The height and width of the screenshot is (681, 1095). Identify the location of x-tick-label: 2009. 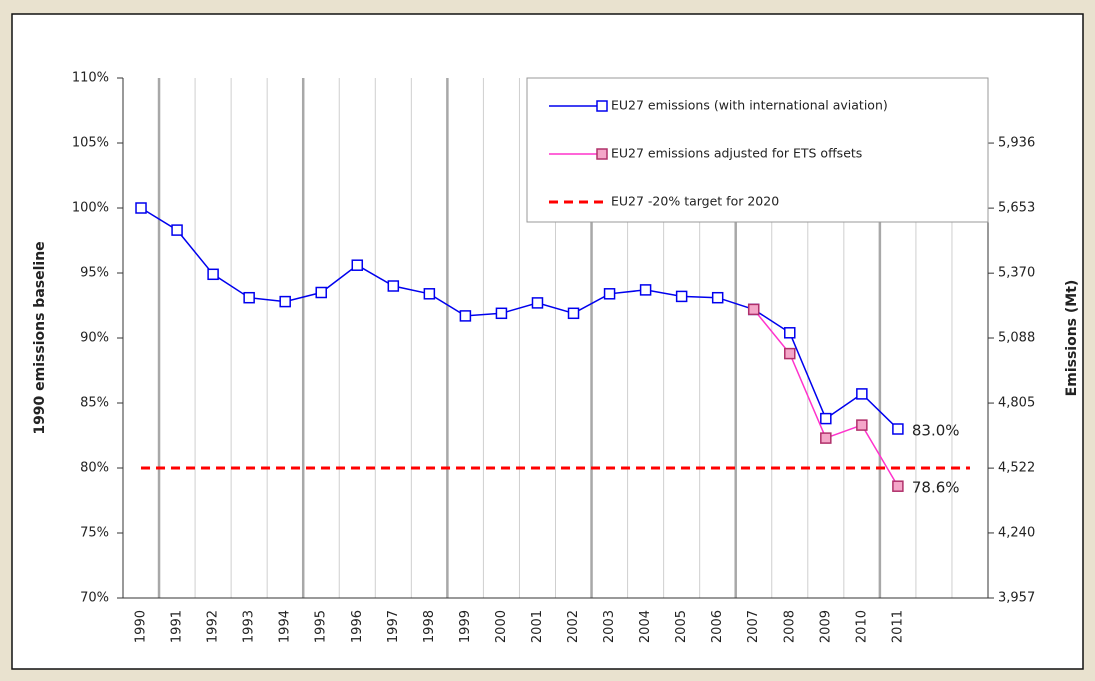
(825, 626).